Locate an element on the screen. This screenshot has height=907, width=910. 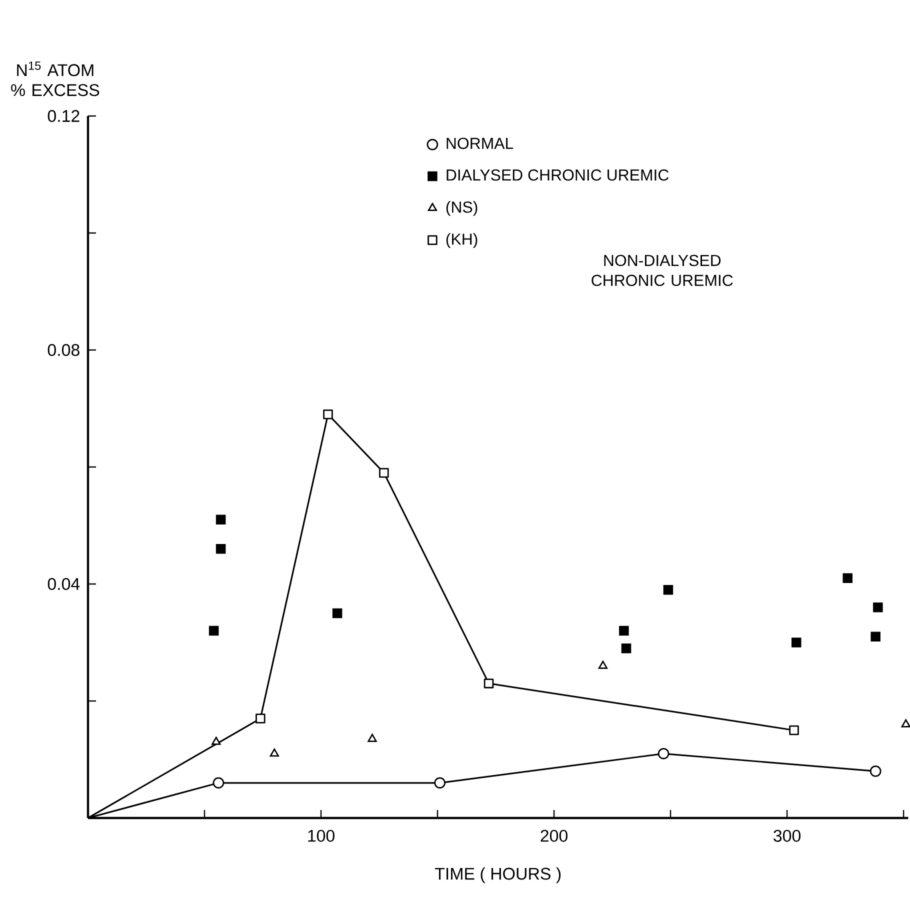
annotation: NON-DIALYSED CHRONIC UREMIC is located at coordinates (662, 270).